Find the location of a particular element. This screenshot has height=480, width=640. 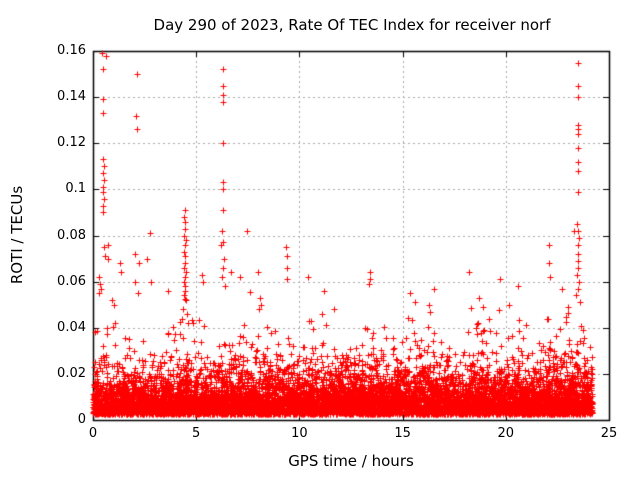

x-tick-label: 5 is located at coordinates (196, 433).